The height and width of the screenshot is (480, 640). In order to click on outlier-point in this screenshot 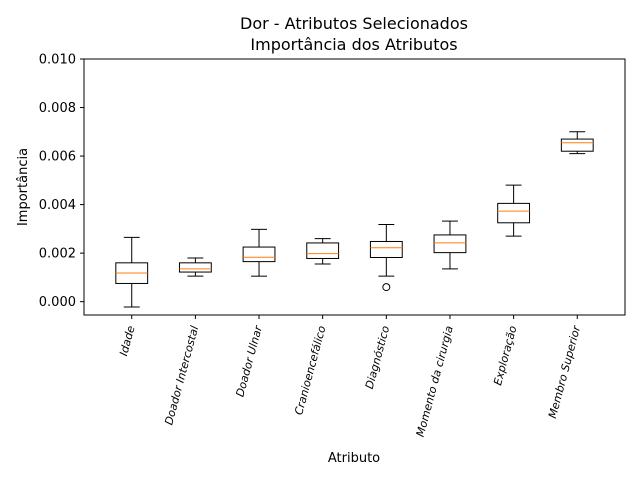, I will do `click(386, 287)`.